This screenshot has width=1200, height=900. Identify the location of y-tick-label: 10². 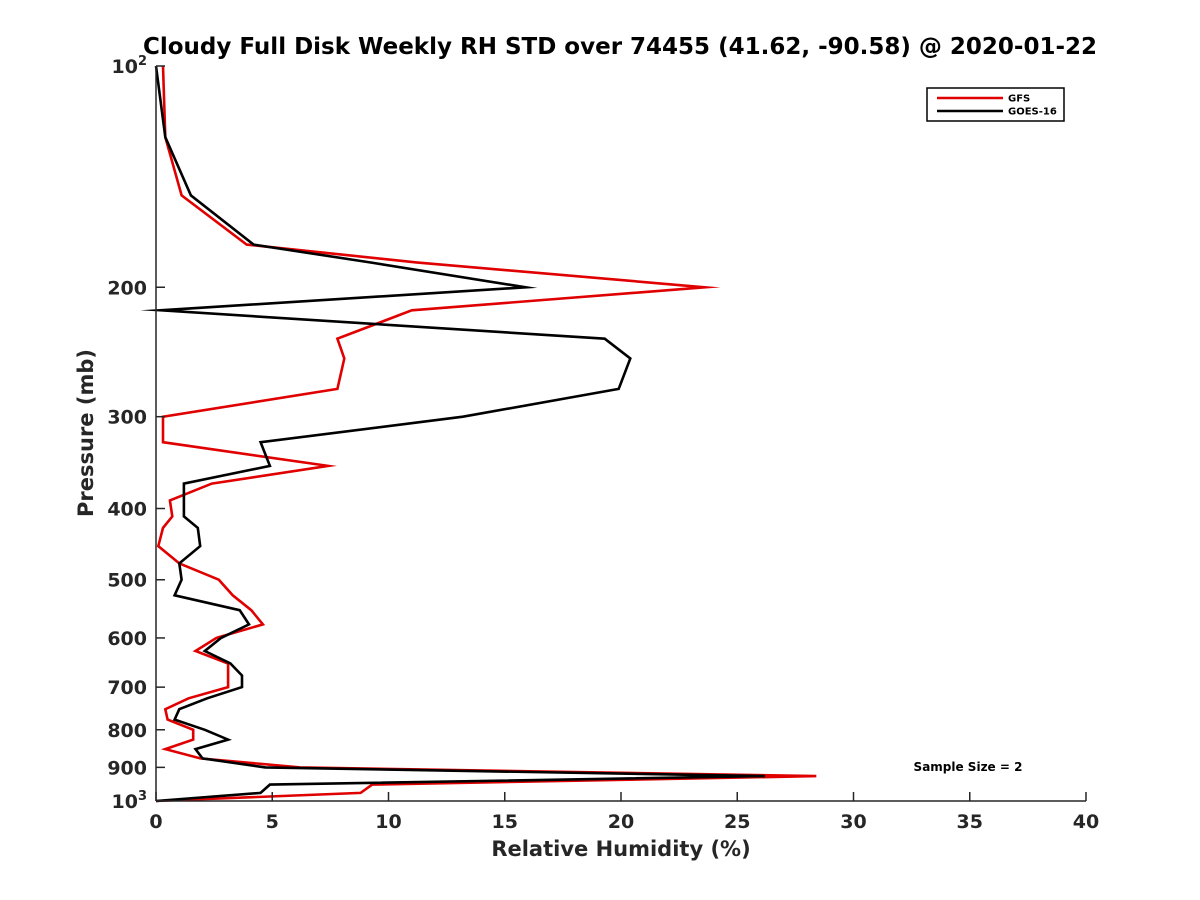
(130, 66).